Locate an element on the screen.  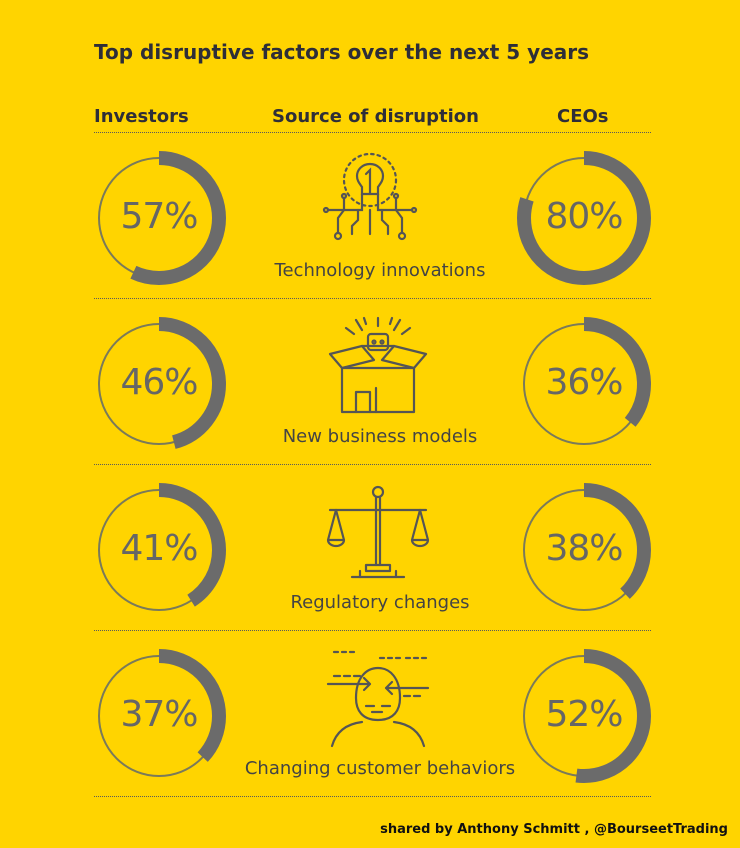
head-arrows-icon is located at coordinates (378, 699).